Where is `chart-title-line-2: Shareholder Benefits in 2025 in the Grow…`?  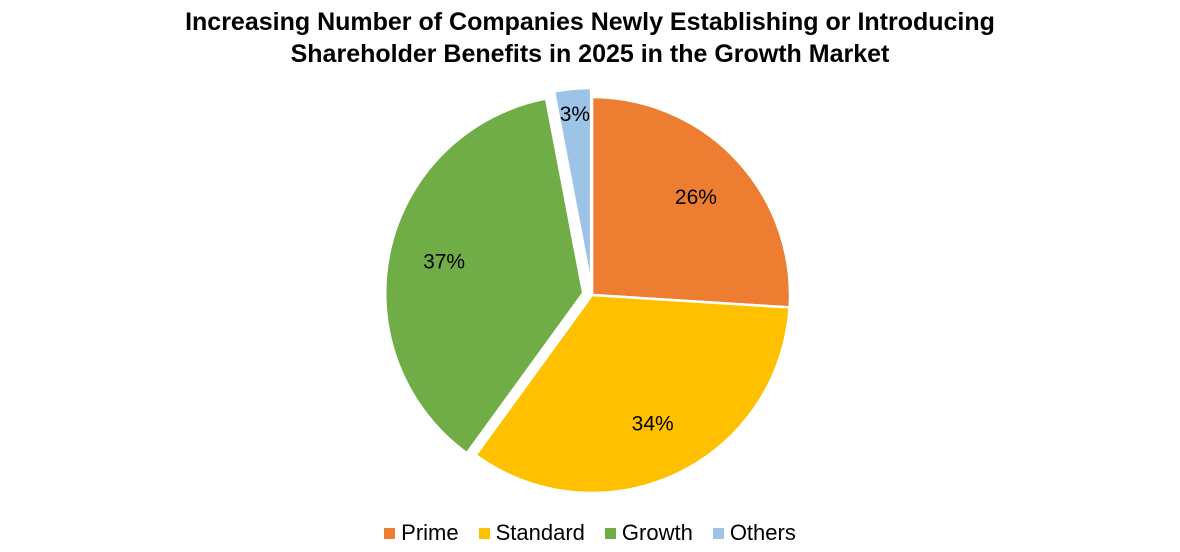 chart-title-line-2: Shareholder Benefits in 2025 in the Grow… is located at coordinates (590, 54).